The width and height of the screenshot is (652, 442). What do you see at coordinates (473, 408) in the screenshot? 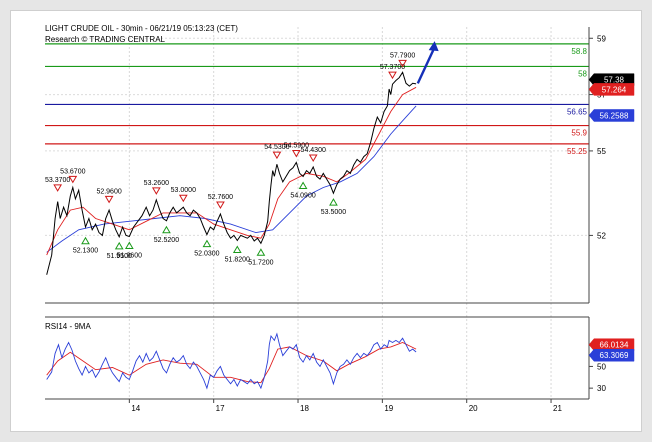
I see `x-tick-label: 20` at bounding box center [473, 408].